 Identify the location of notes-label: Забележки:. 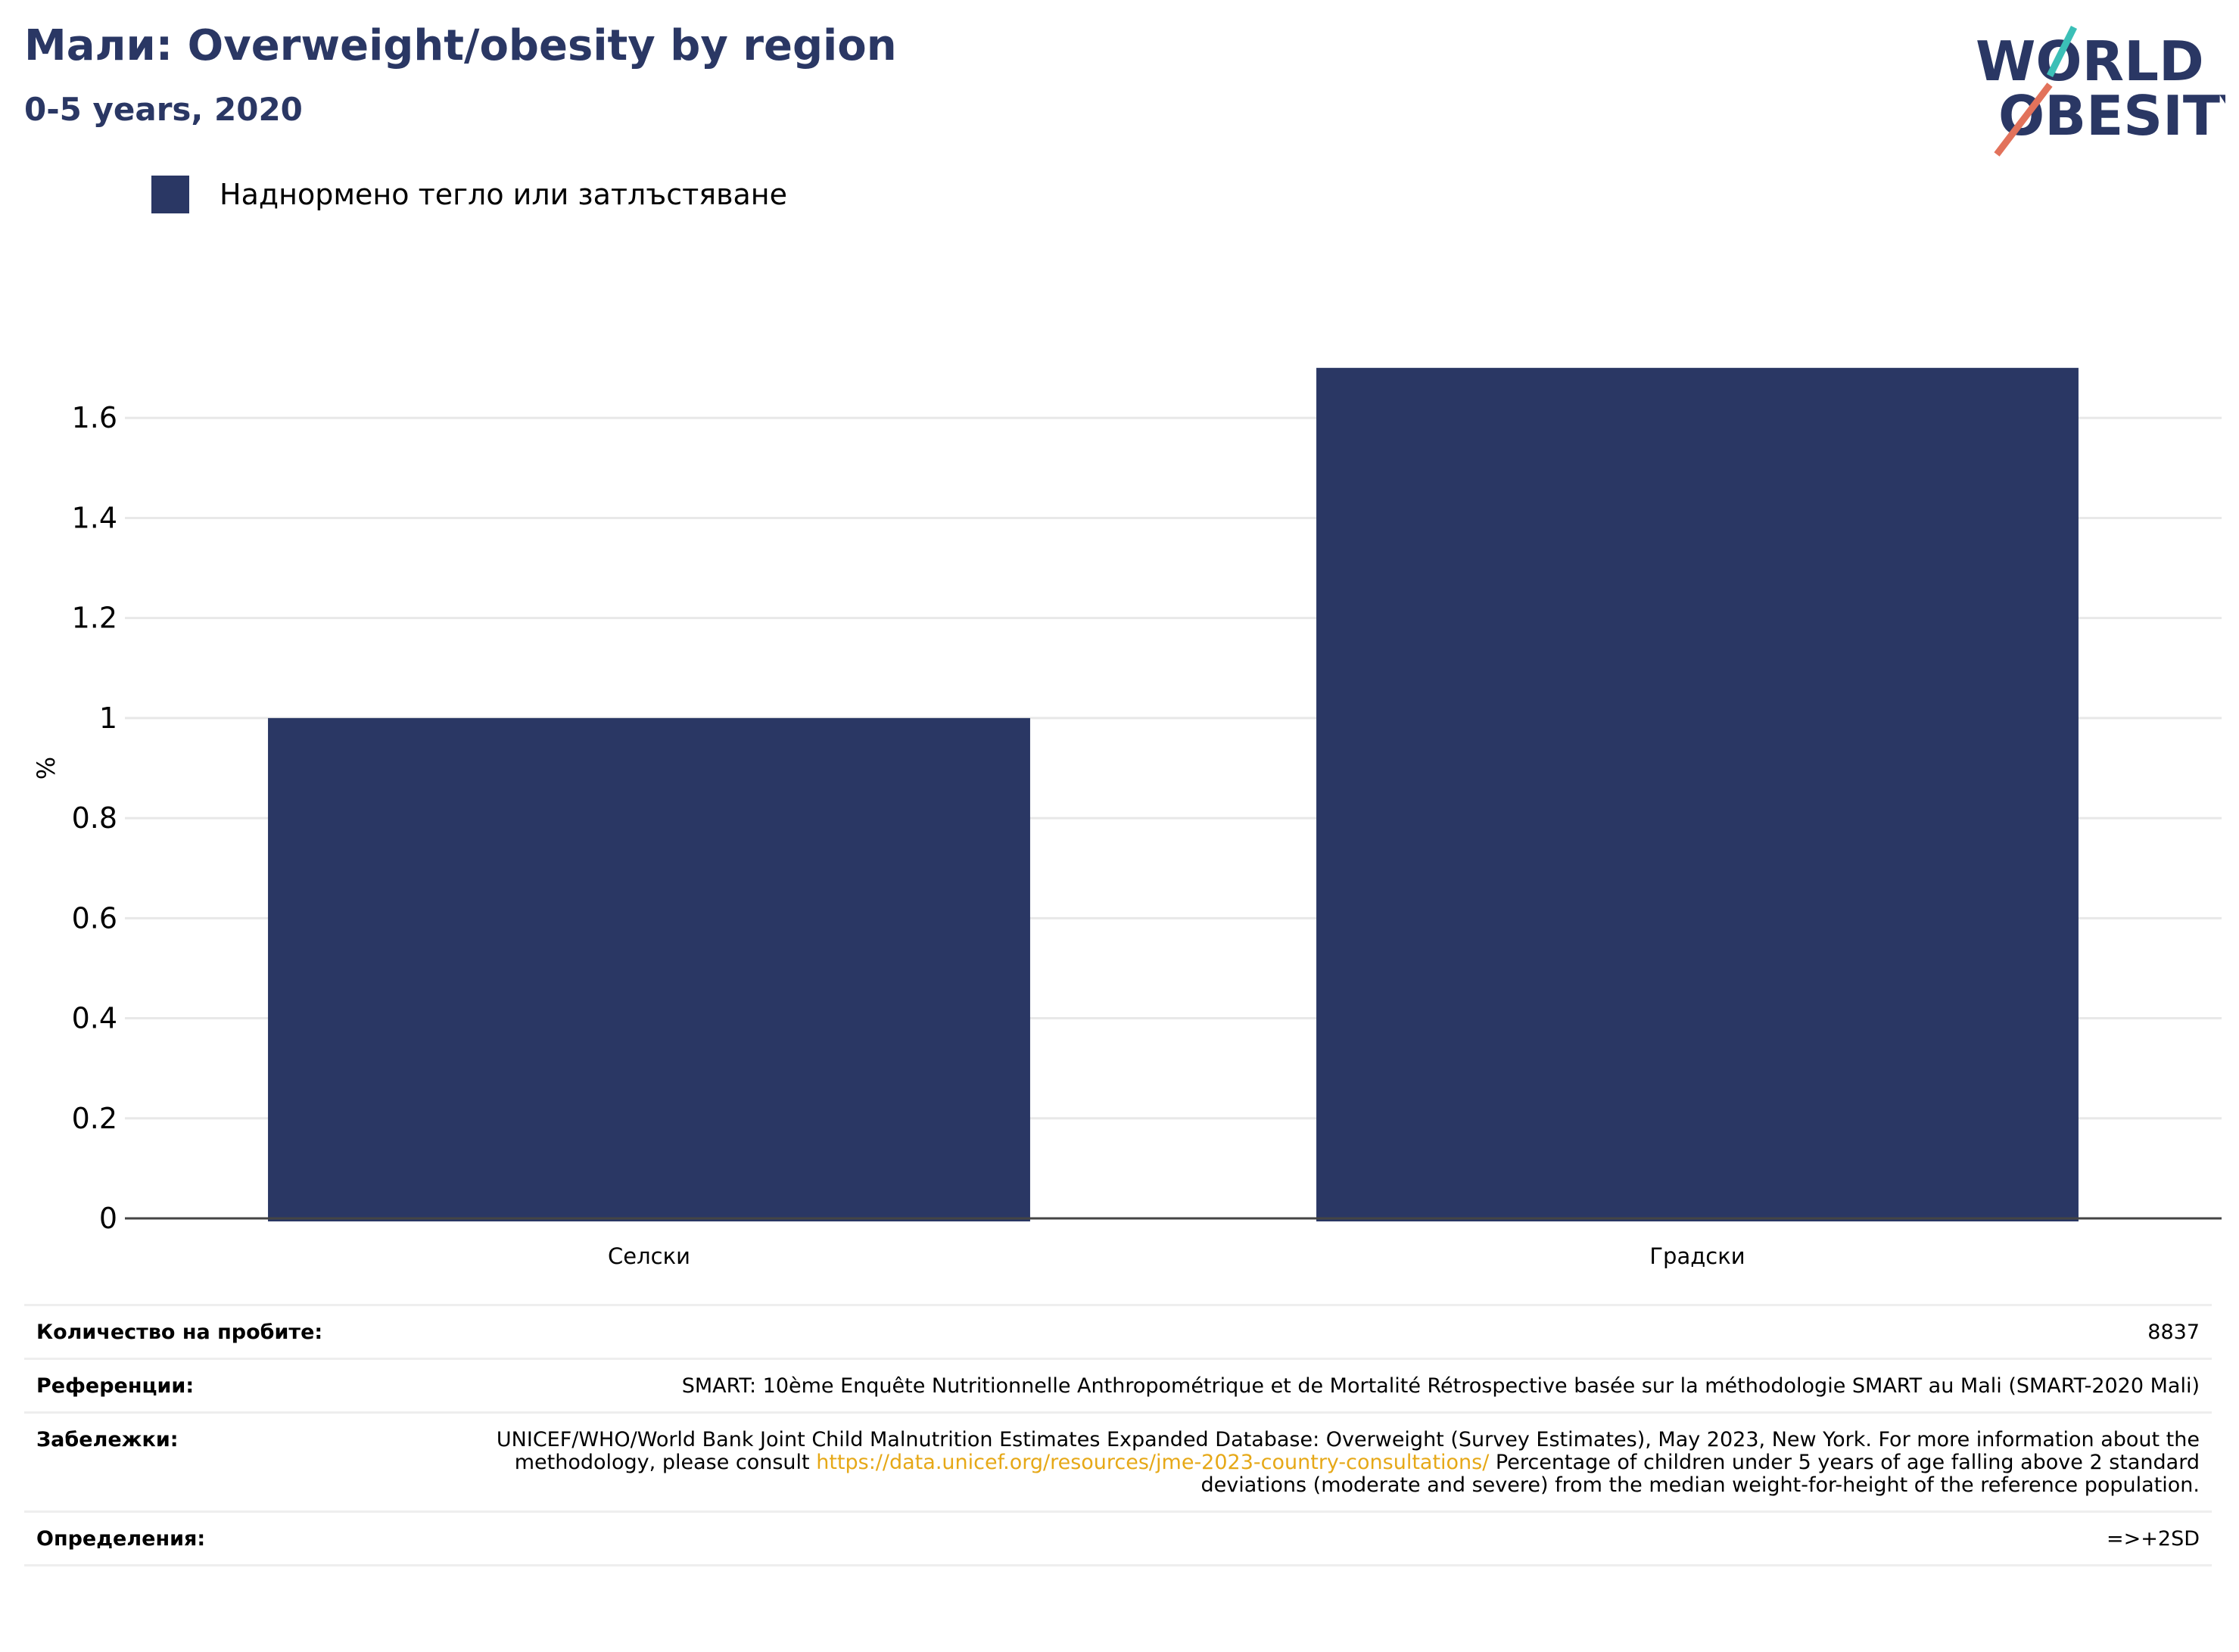
(108, 1439).